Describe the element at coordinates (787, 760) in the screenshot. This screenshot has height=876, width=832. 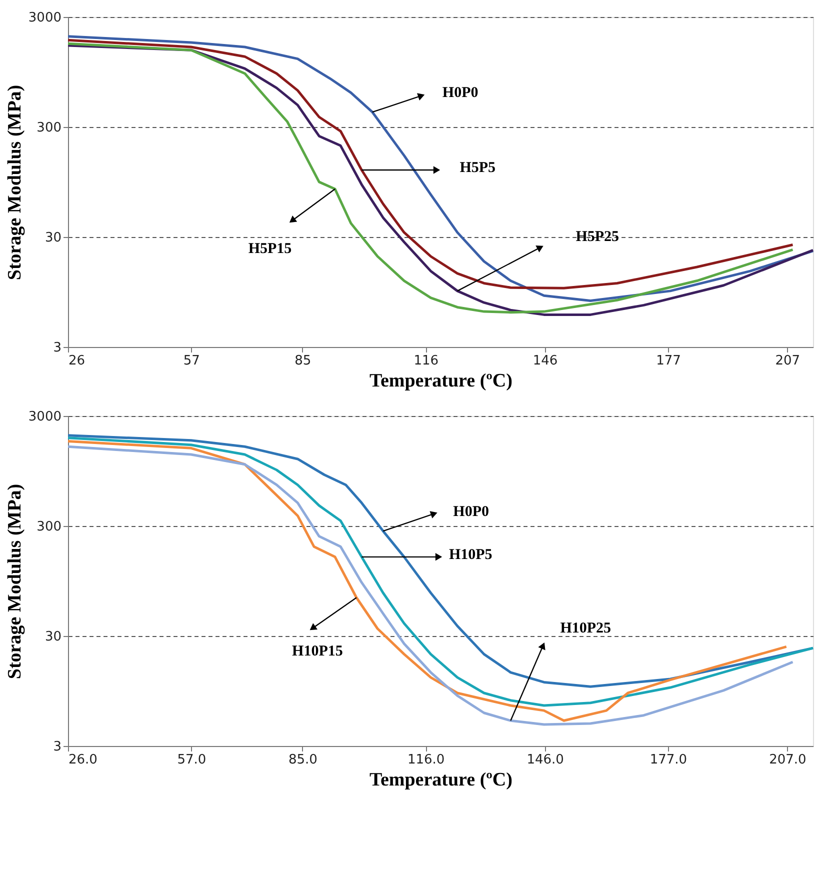
I see `x-tick-label: 207.0` at that location.